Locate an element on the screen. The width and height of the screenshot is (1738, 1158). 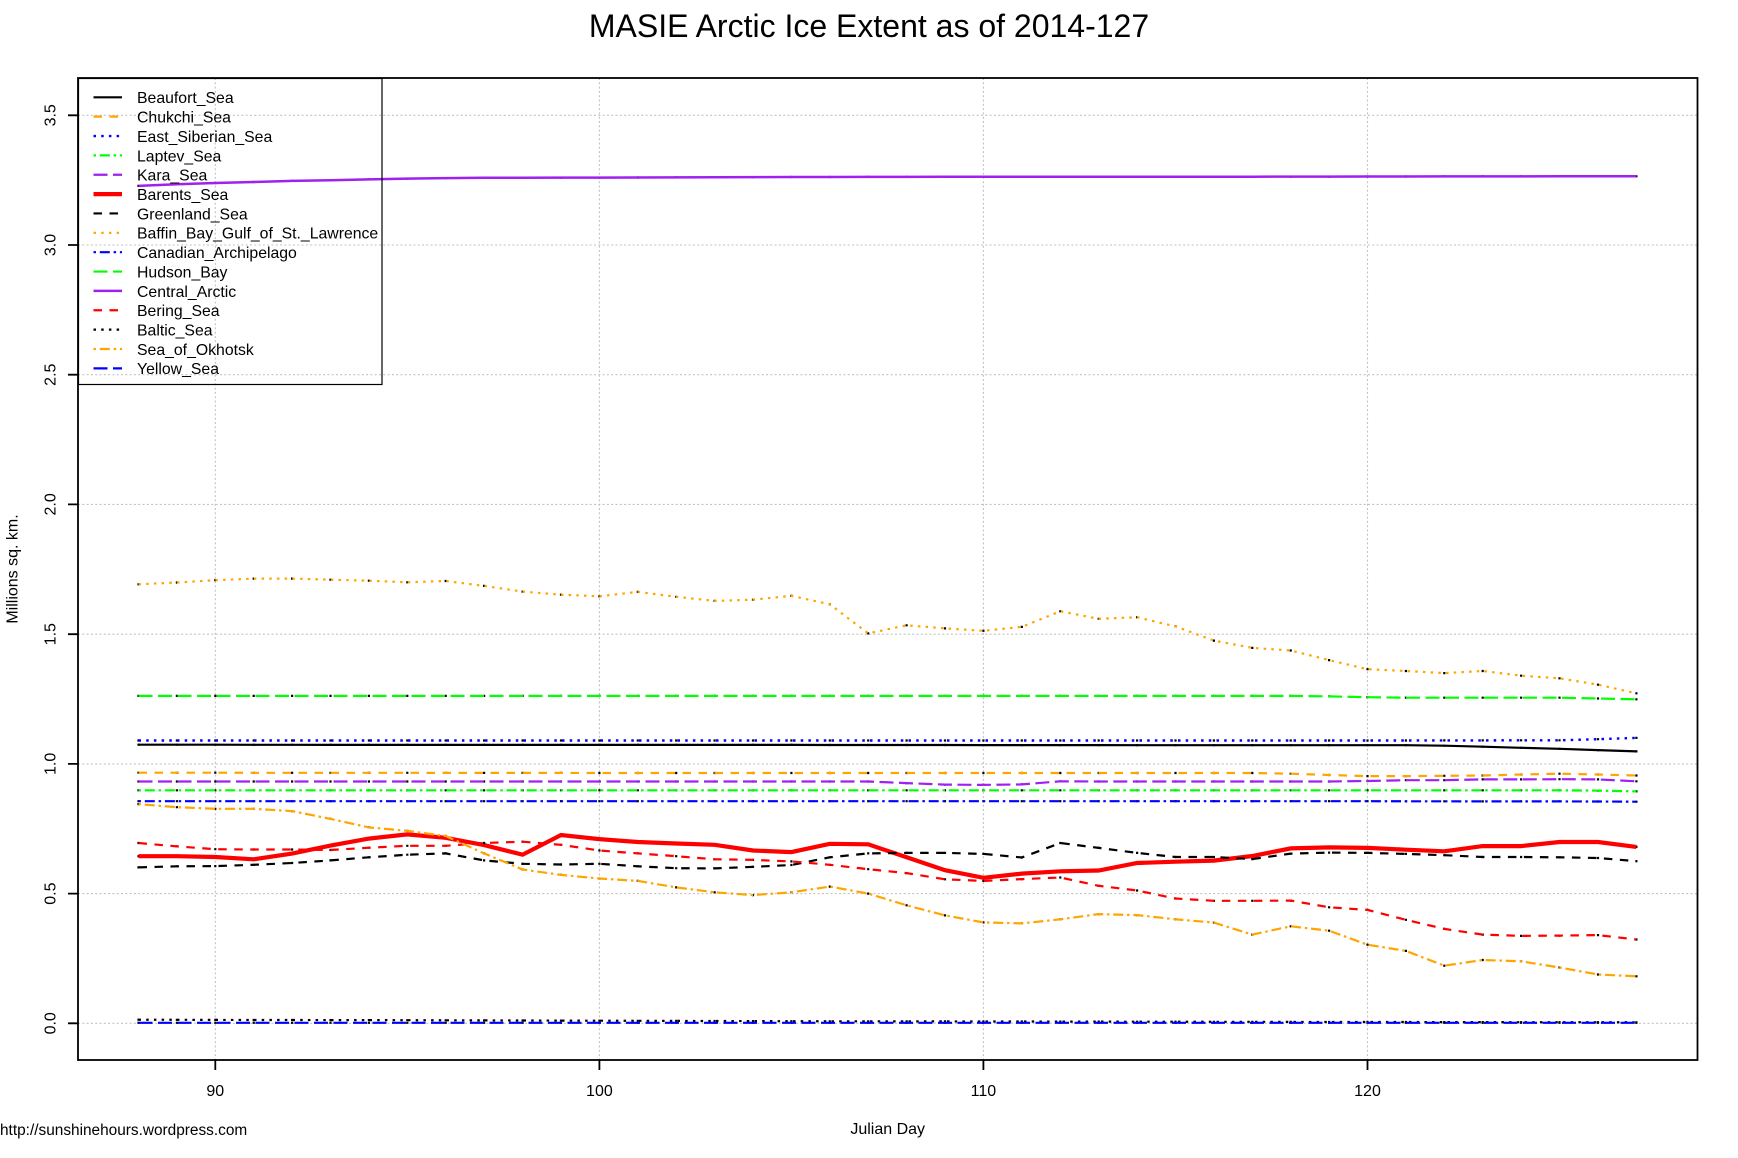
svg-text: Hudson_Bay is located at coordinates (182, 272).